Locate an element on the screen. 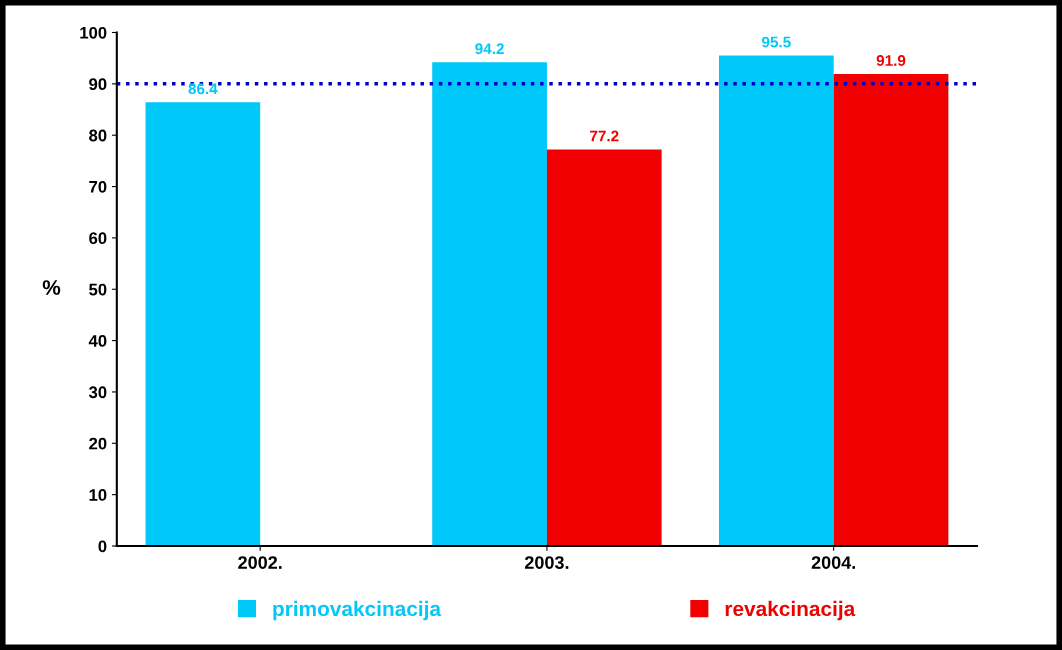 The width and height of the screenshot is (1062, 650). data-label: 86.4 is located at coordinates (203, 89).